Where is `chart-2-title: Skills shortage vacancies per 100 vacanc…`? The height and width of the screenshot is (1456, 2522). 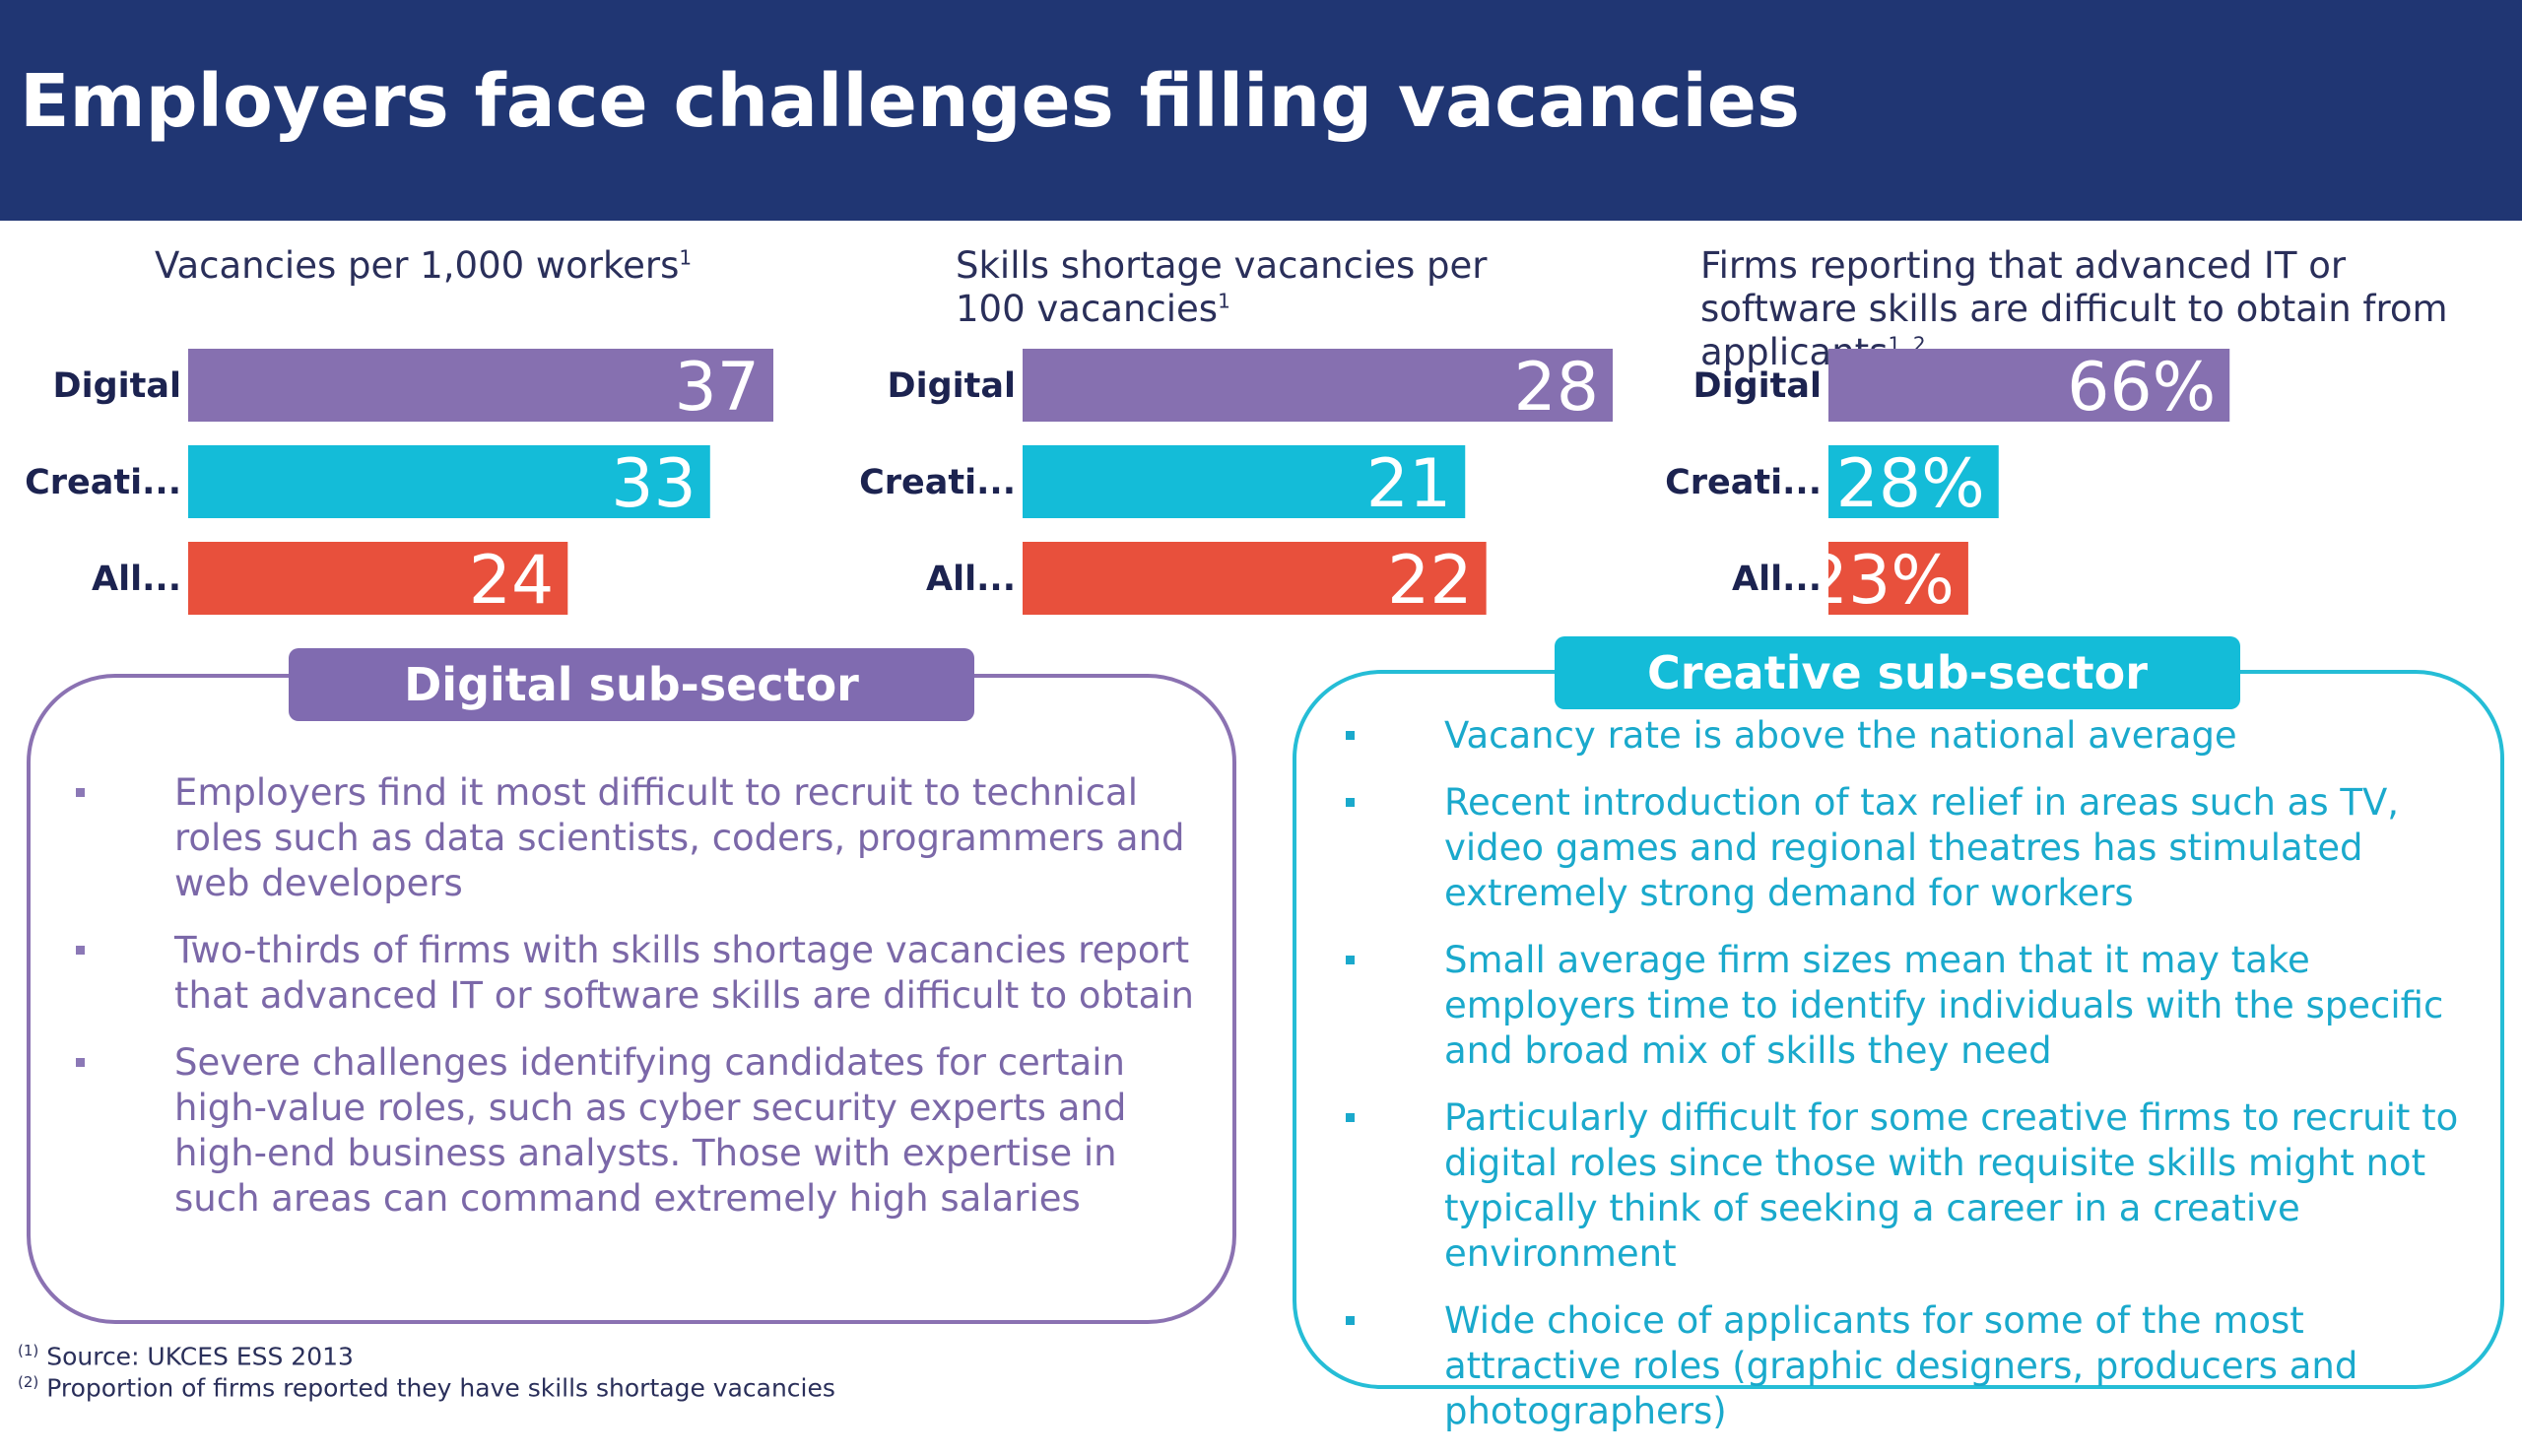
chart-2-title: Skills shortage vacancies per 100 vacanc… is located at coordinates (1251, 287).